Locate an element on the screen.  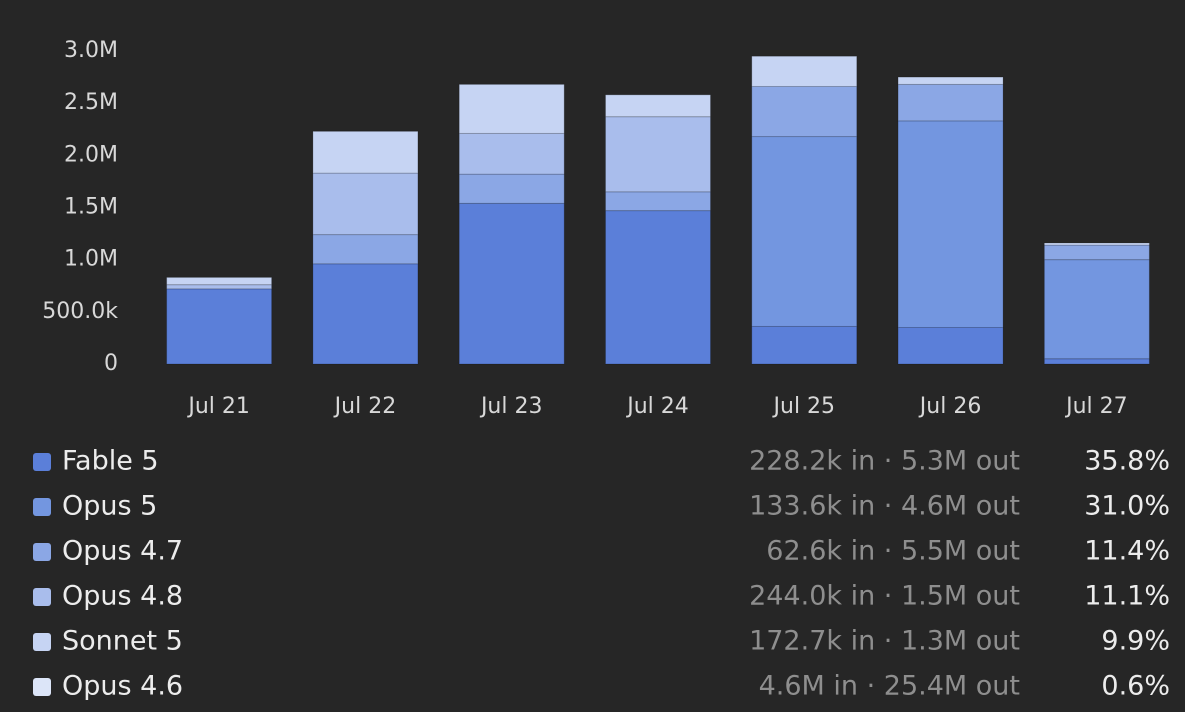
y-tick-label: 0 is located at coordinates (111, 363).